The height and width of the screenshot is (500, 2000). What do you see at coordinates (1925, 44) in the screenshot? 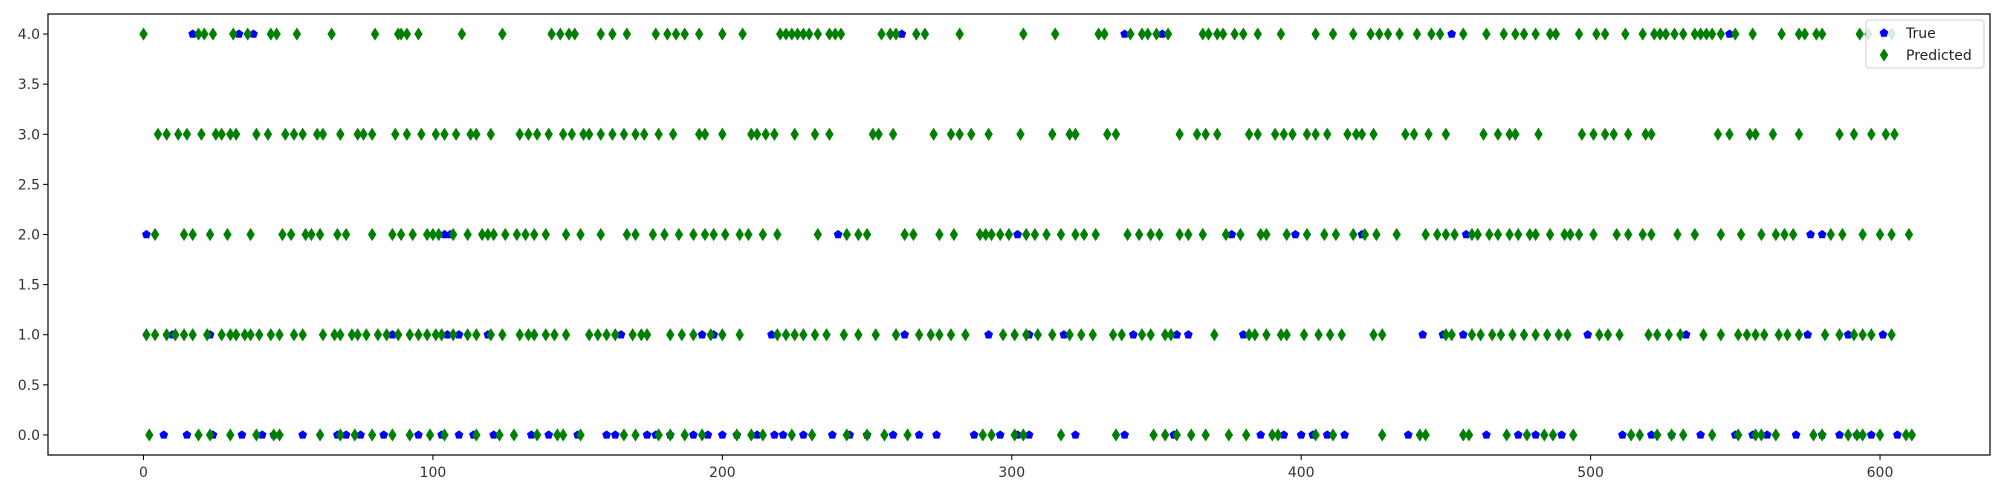
I see `legend-box` at bounding box center [1925, 44].